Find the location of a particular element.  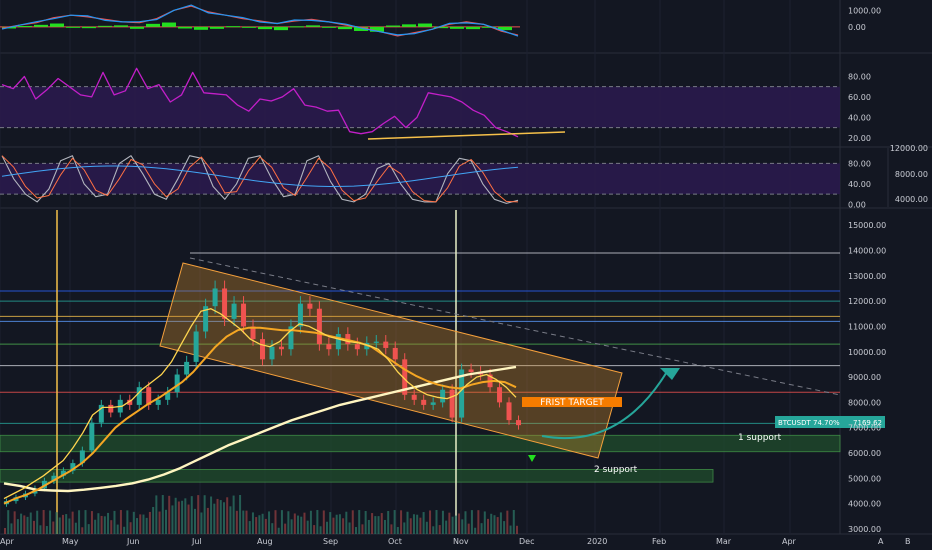

y-tick-label: 4000.00 is located at coordinates (864, 504).